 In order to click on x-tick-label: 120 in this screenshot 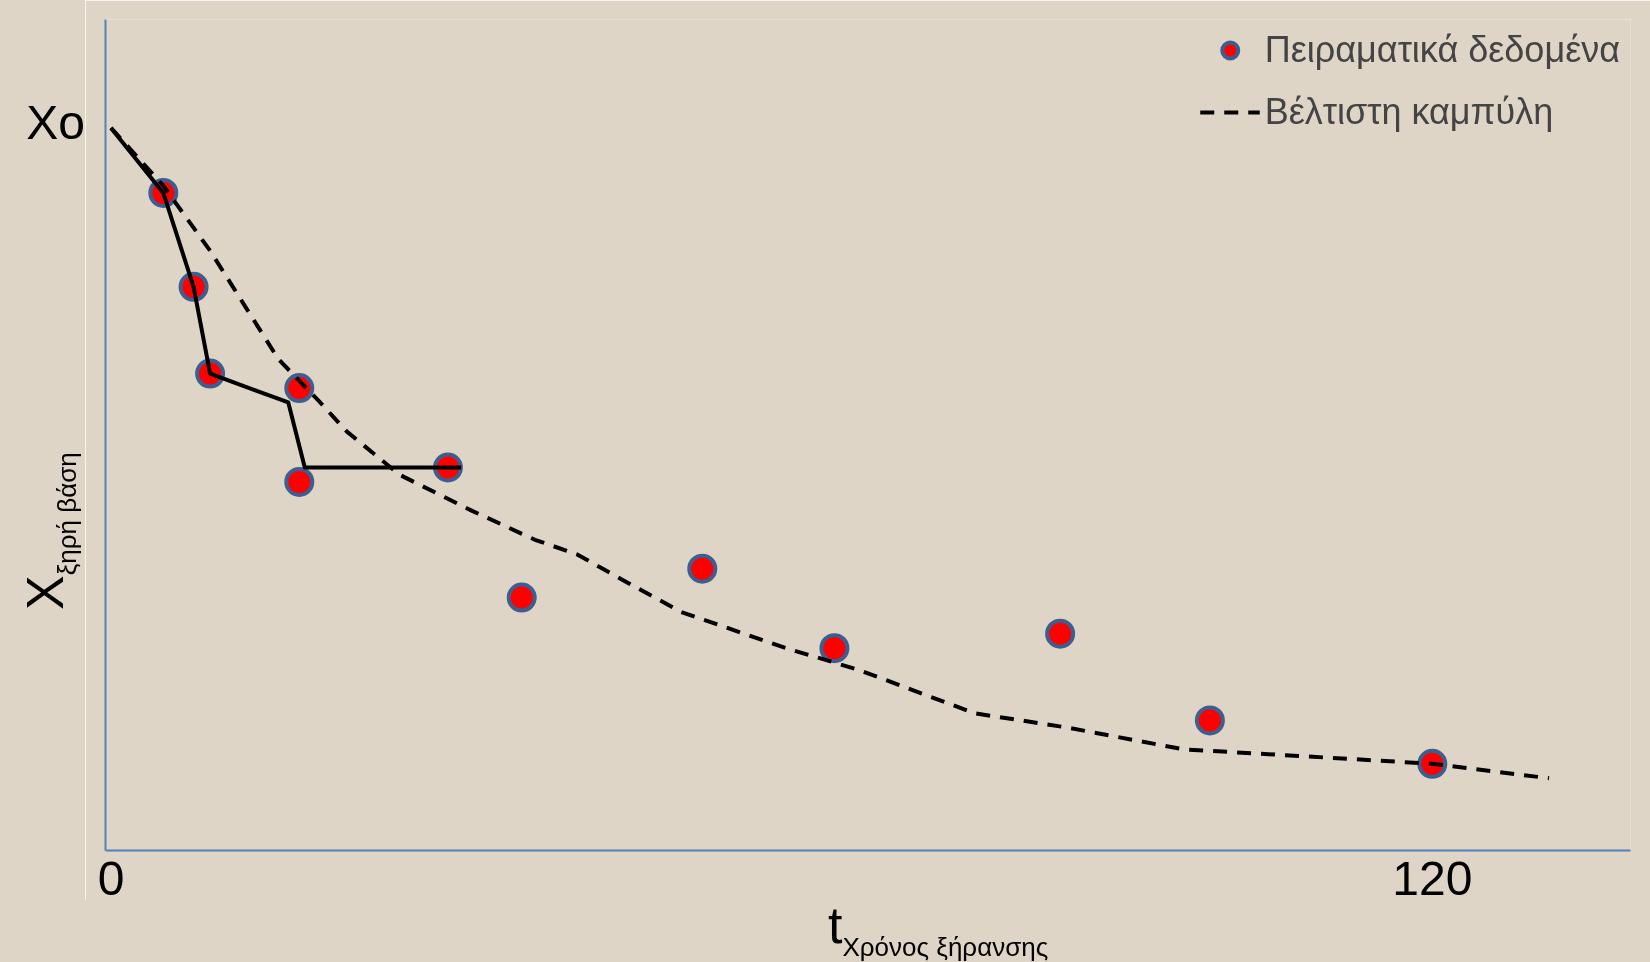, I will do `click(1432, 878)`.